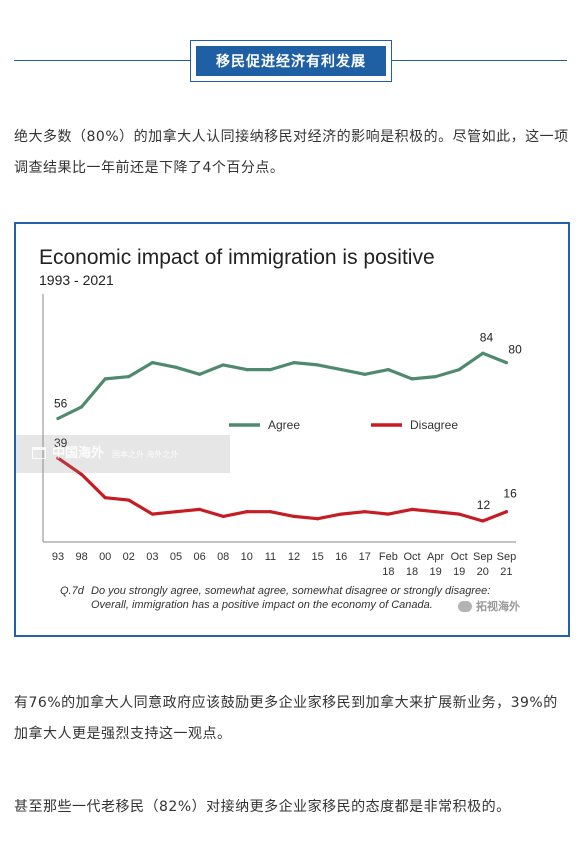 The image size is (581, 868). Describe the element at coordinates (365, 557) in the screenshot. I see `x-tick-label: 17` at that location.